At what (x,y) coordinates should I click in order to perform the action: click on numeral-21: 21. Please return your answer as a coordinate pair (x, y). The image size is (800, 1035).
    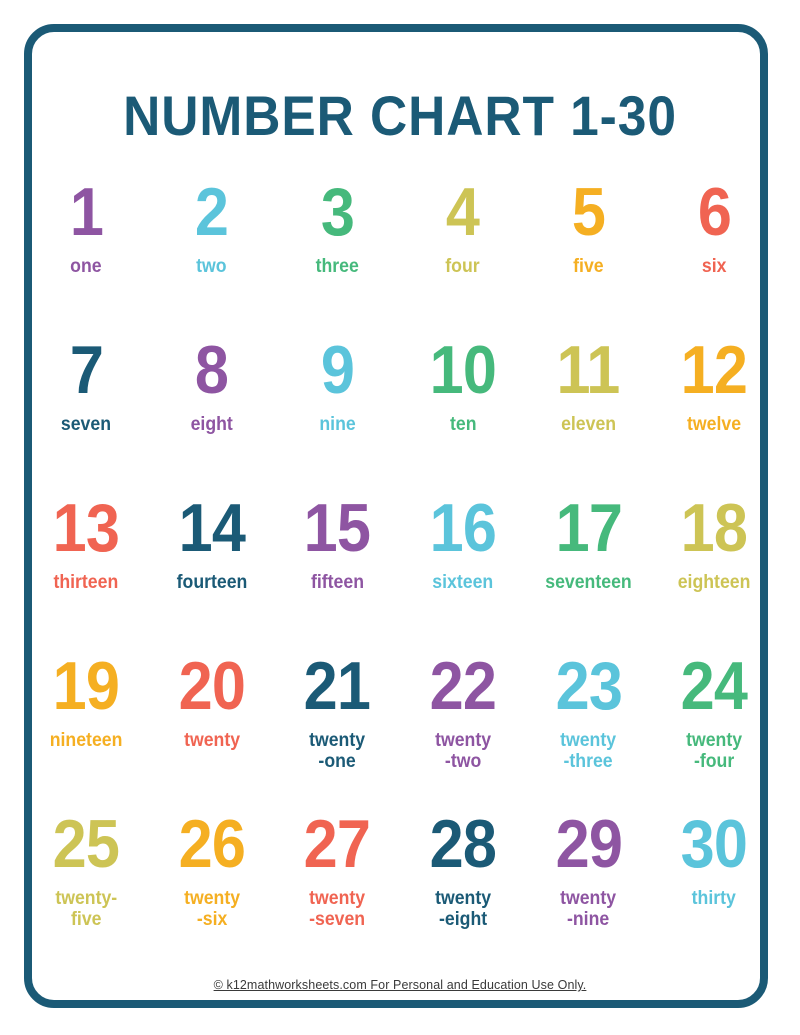
    Looking at the image, I should click on (337, 686).